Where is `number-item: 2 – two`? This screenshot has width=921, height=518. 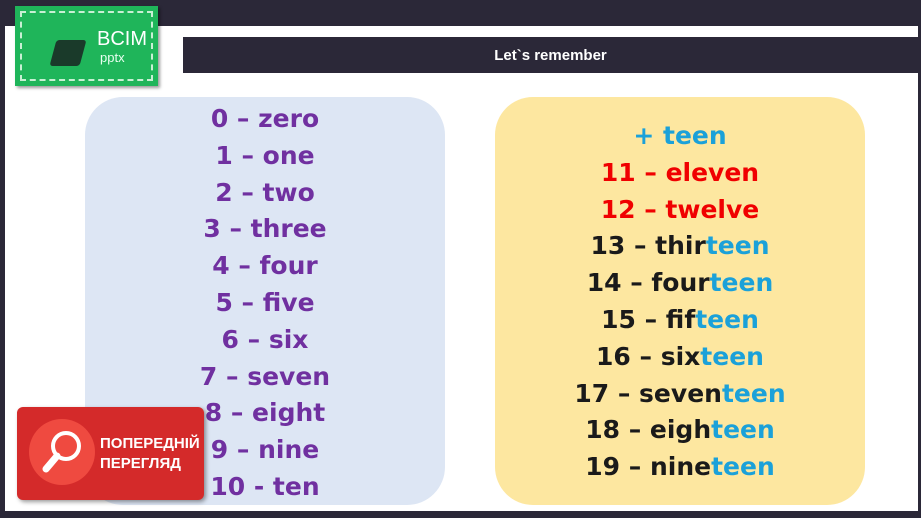
number-item: 2 – two is located at coordinates (265, 192).